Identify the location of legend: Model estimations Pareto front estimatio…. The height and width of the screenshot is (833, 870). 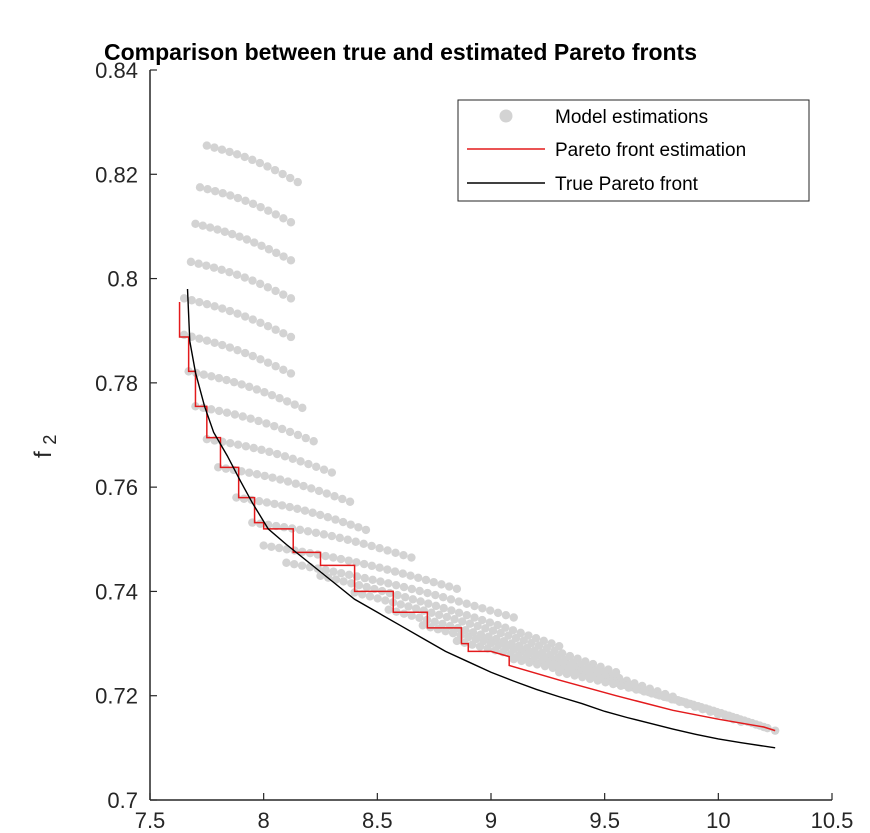
(633, 150).